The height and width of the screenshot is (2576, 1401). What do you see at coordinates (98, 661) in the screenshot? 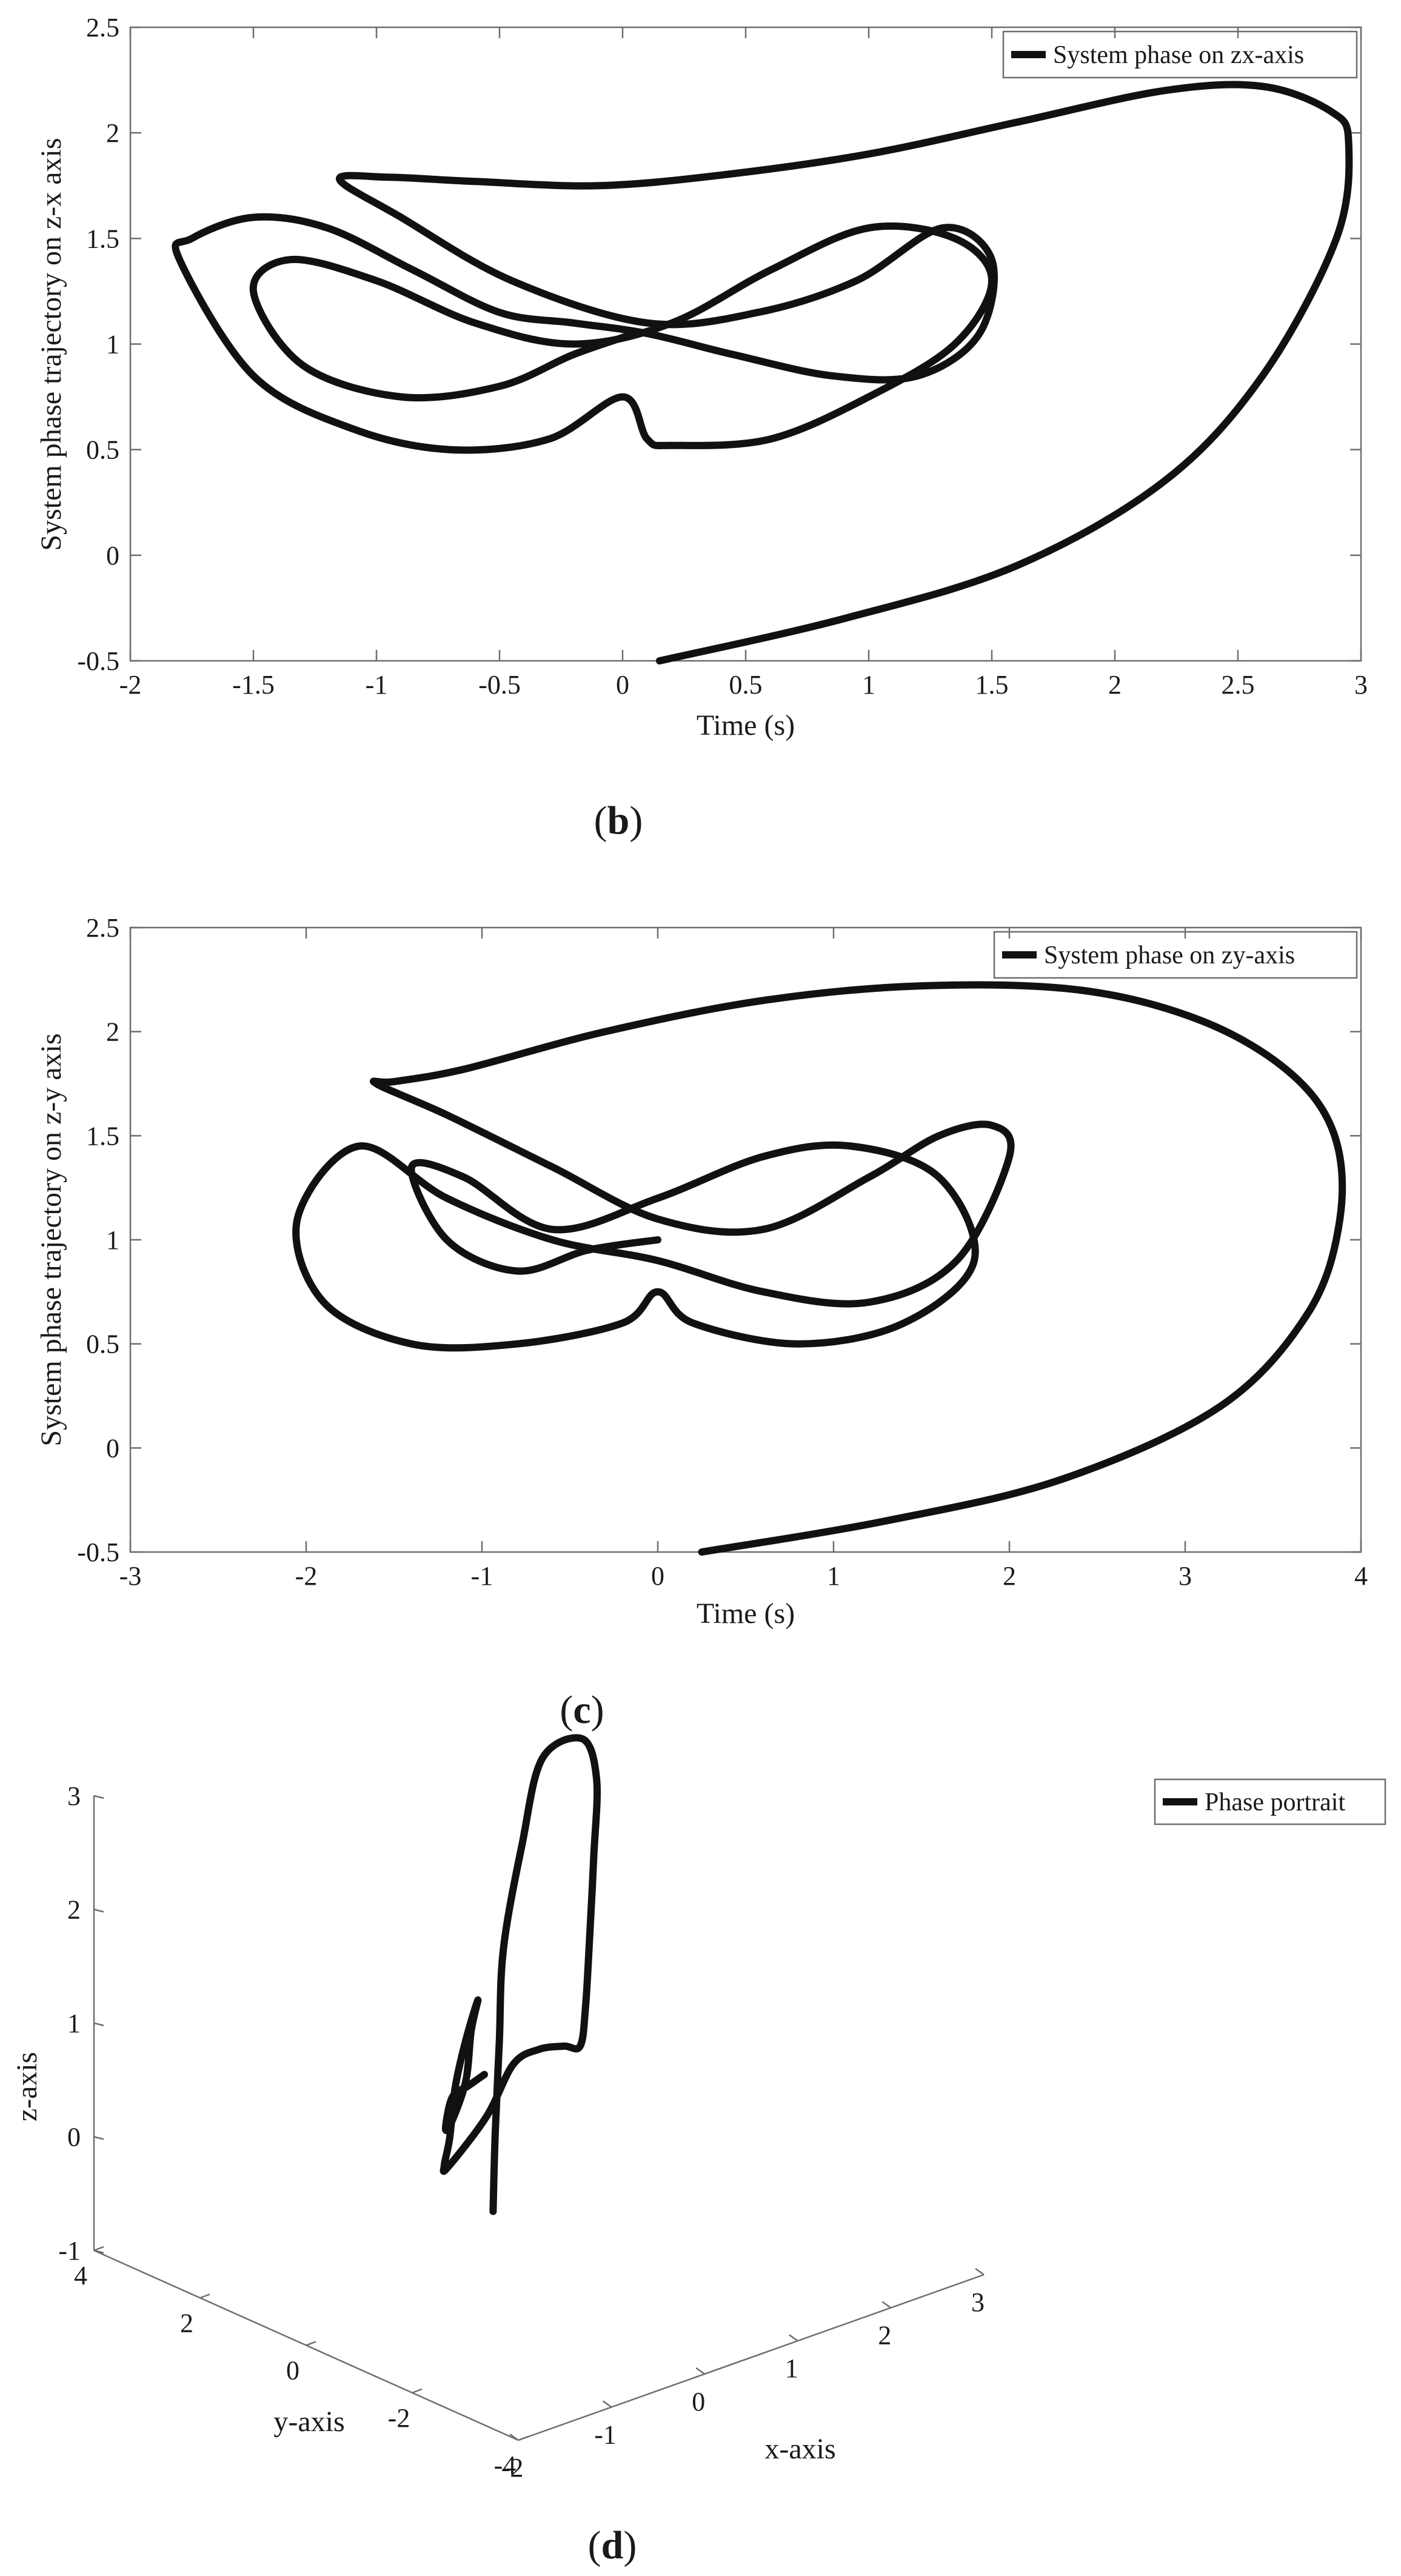
I see `panel-b-y-tick-label: -0.5` at bounding box center [98, 661].